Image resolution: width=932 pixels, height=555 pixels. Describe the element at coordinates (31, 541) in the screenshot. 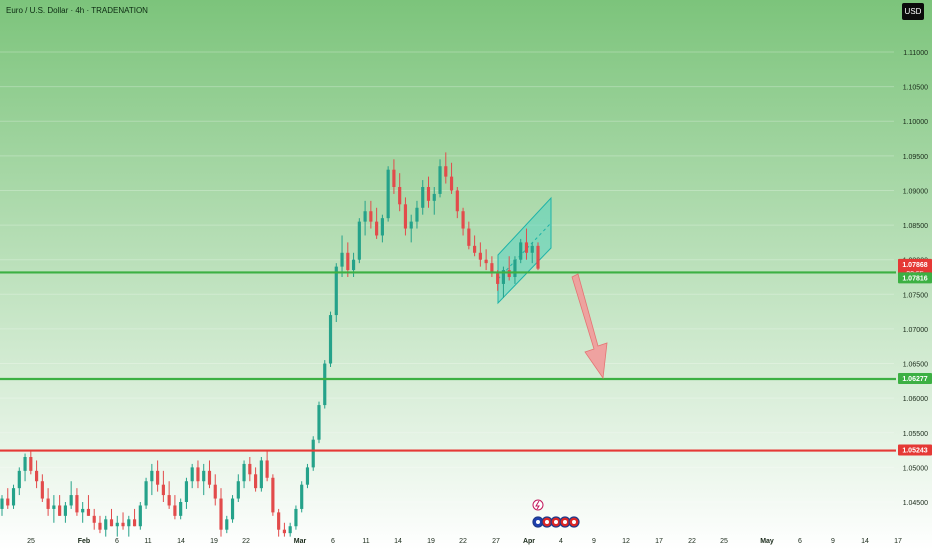

I see `time-tick-label: 25` at that location.